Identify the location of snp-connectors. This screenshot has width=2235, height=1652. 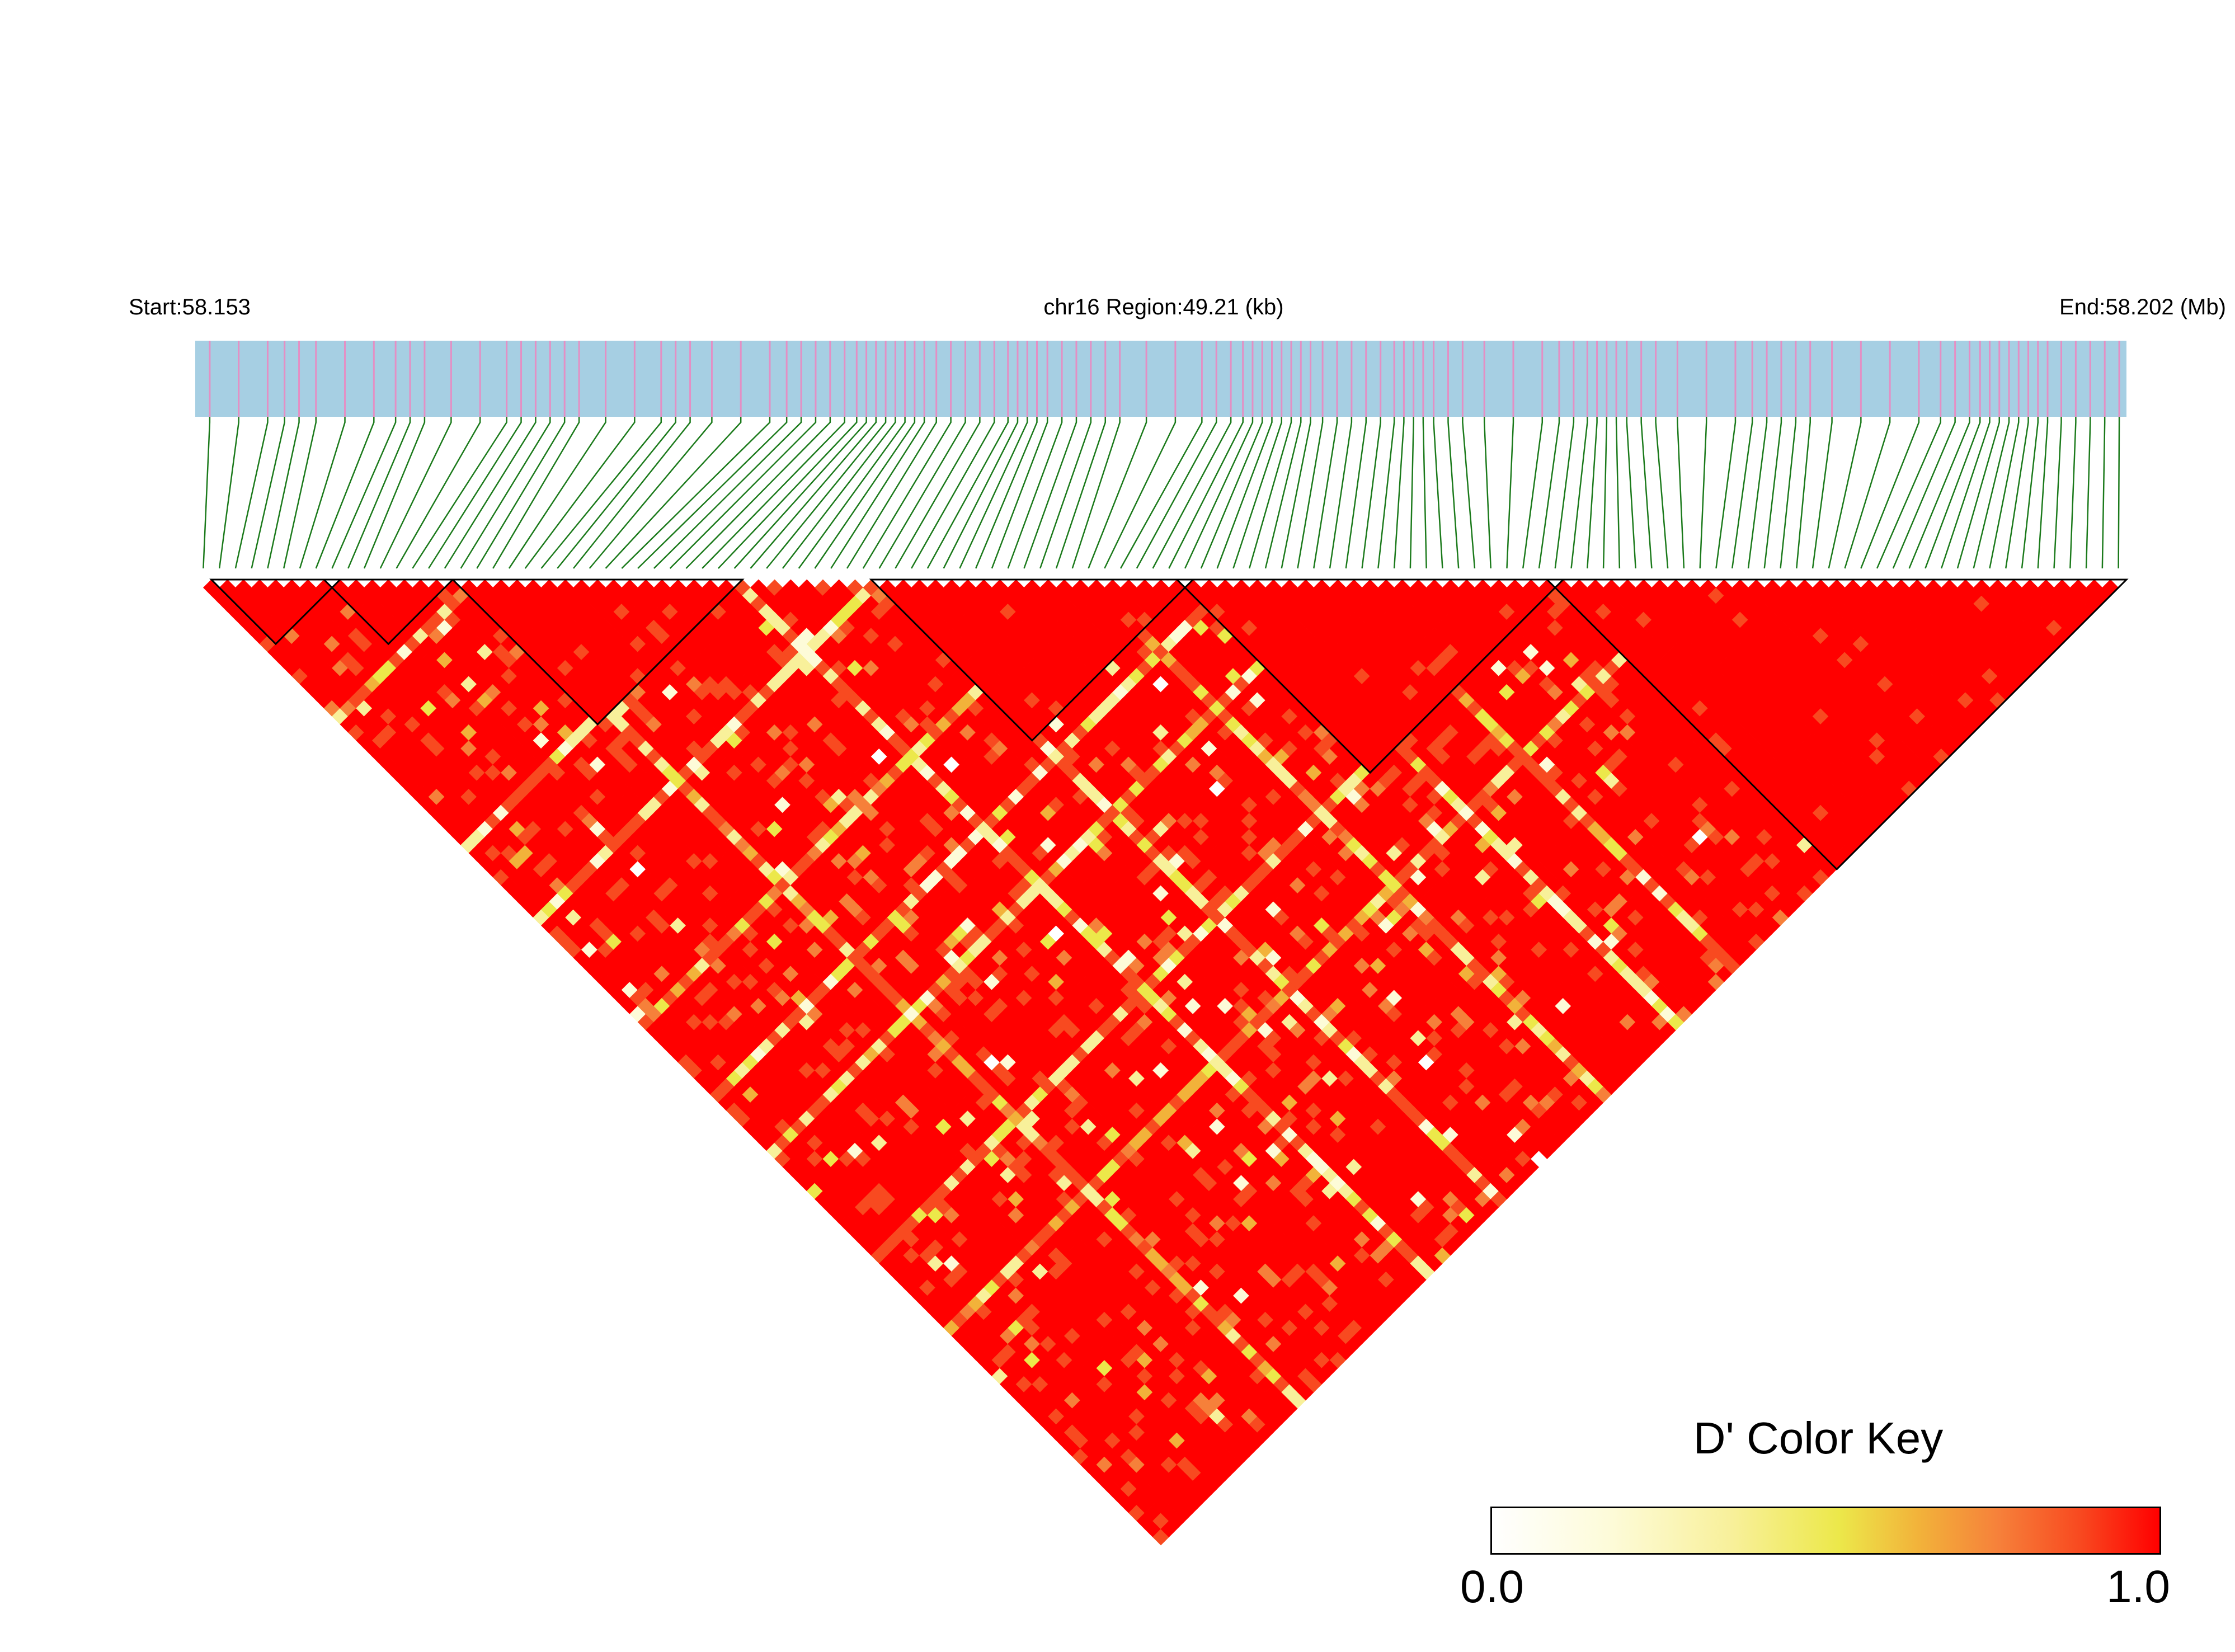
(1161, 493).